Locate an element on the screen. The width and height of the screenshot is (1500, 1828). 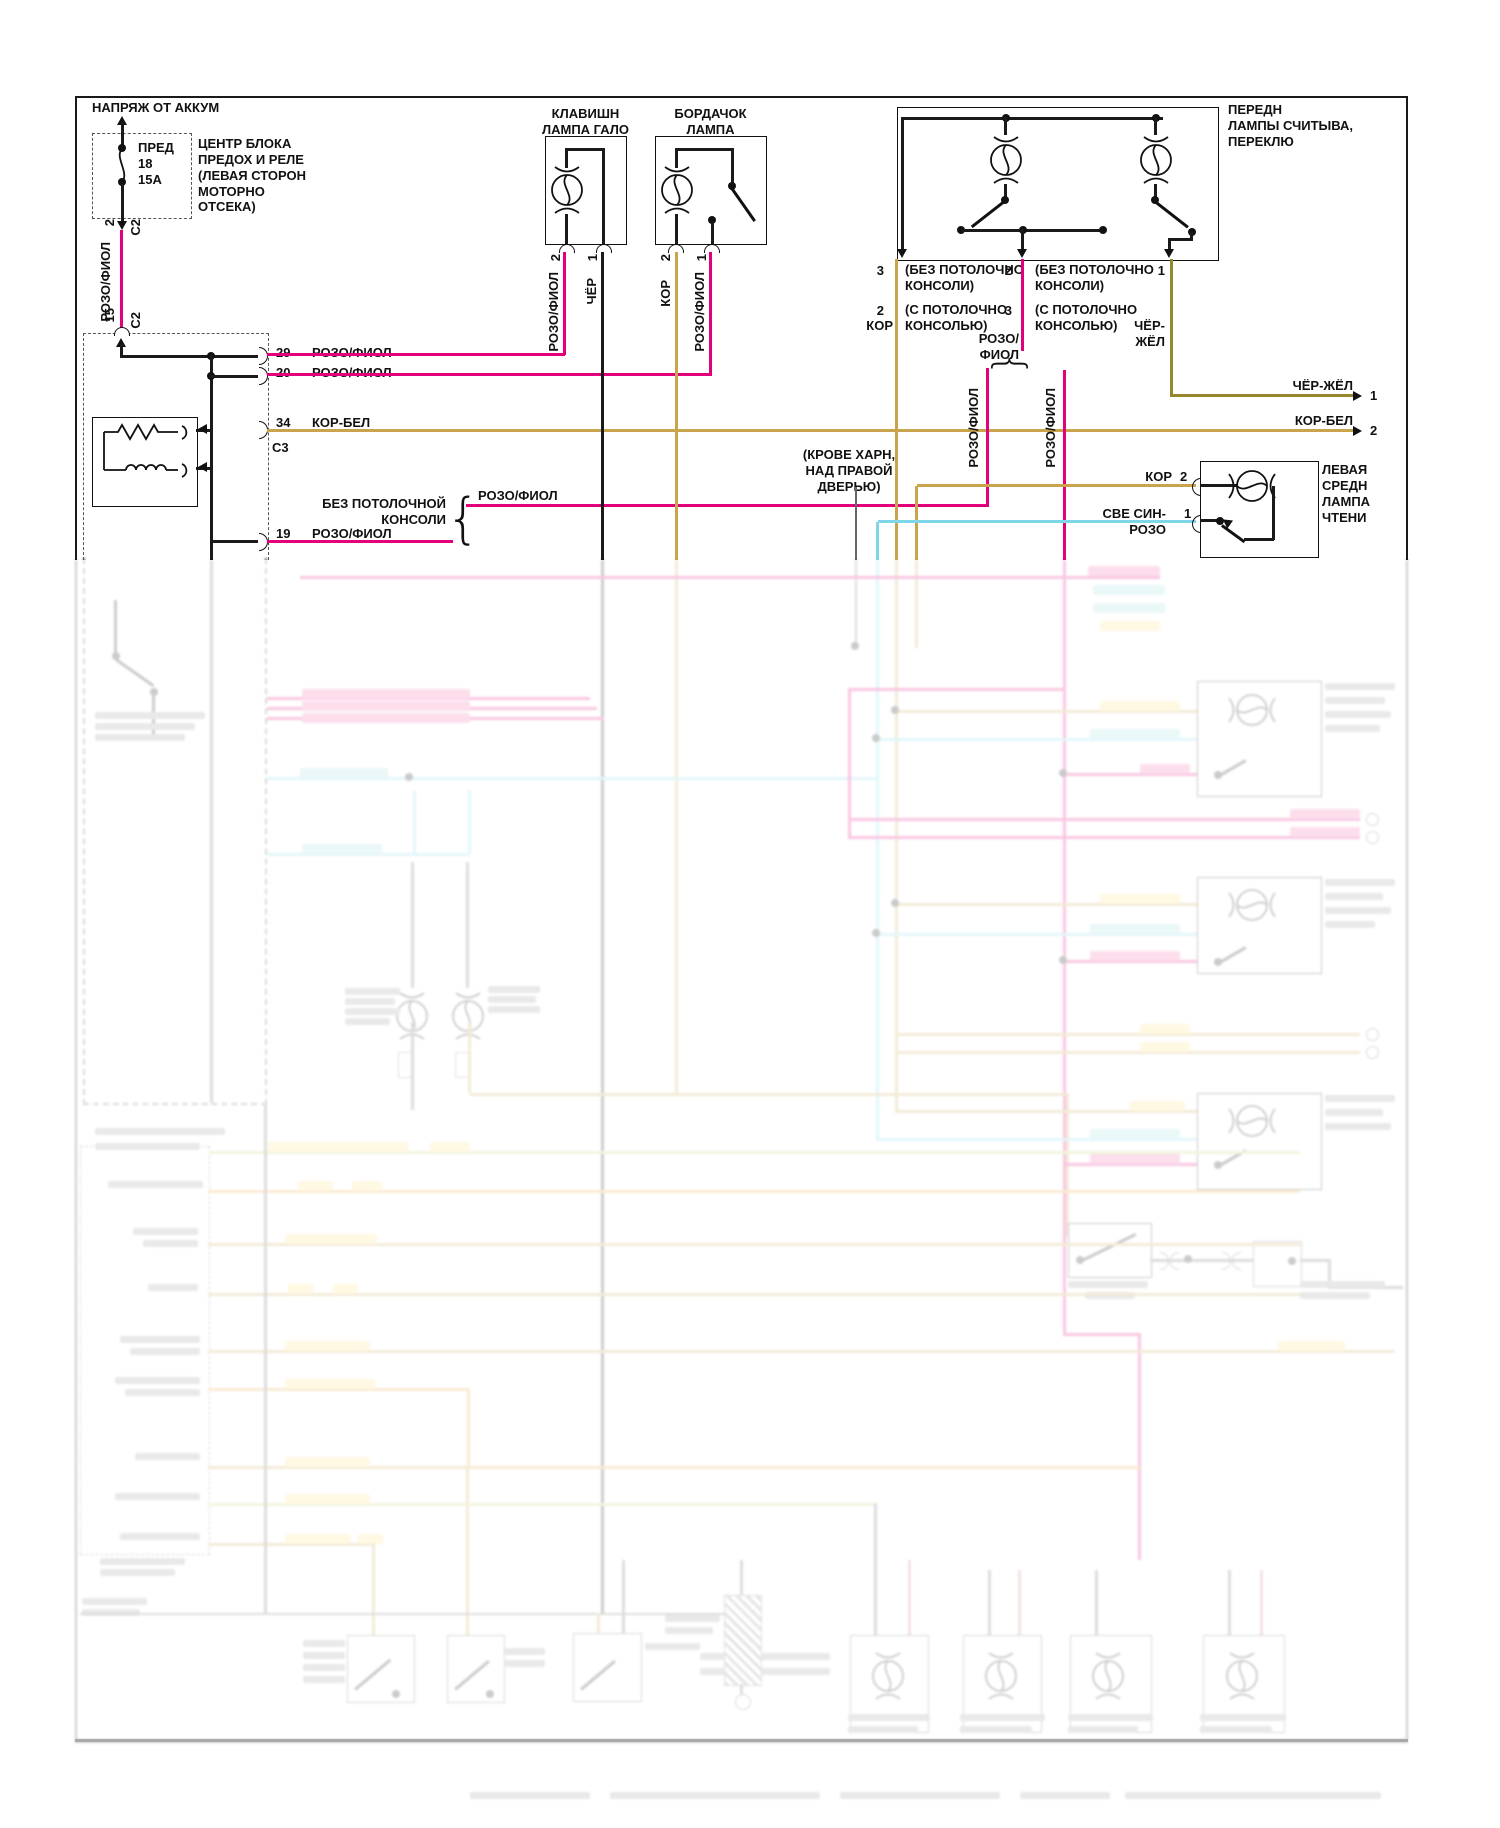
wire-color-label: КОР-БЕЛ is located at coordinates (341, 422).